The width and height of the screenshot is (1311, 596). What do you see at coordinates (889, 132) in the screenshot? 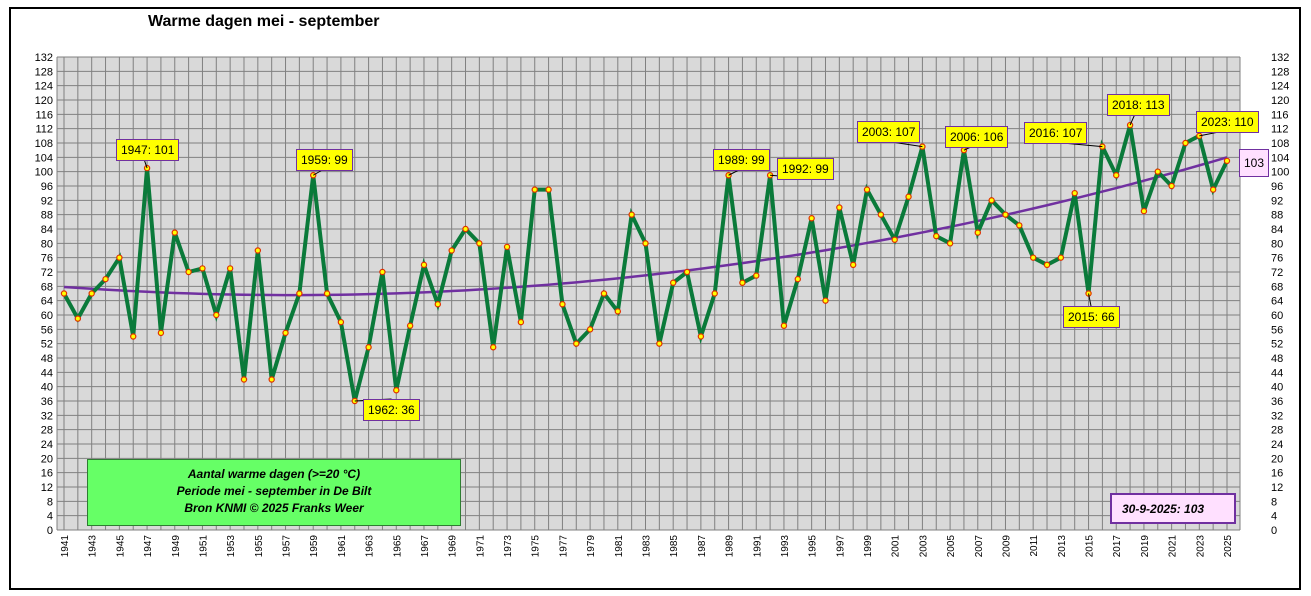
I see `annotation-label: 2003: 107` at bounding box center [889, 132].